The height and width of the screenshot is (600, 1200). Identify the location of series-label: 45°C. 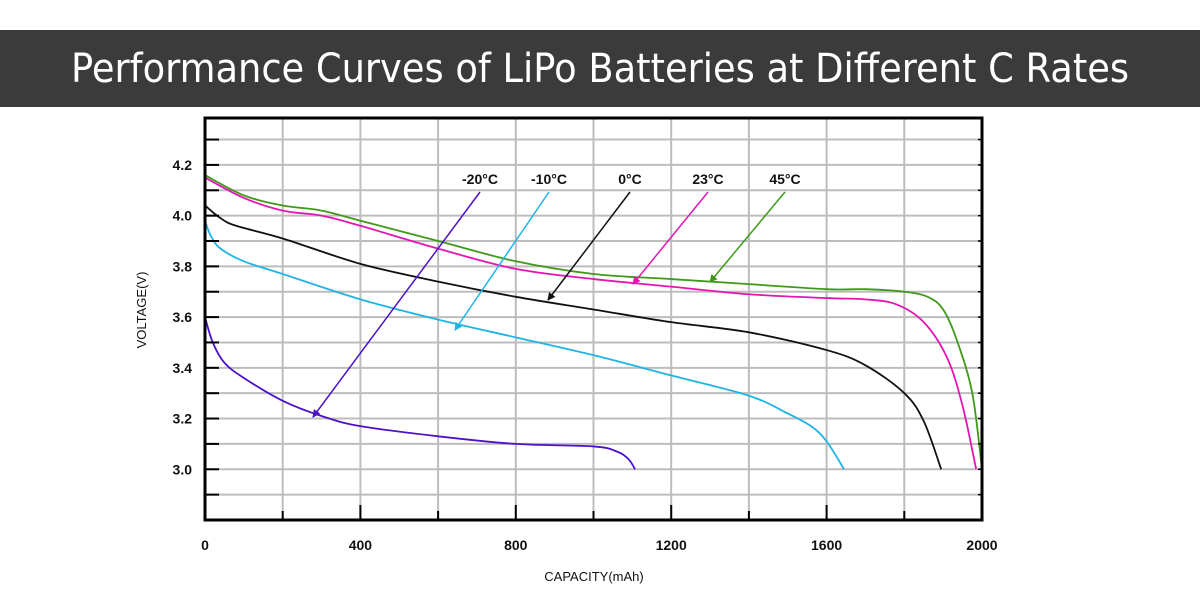
(784, 179).